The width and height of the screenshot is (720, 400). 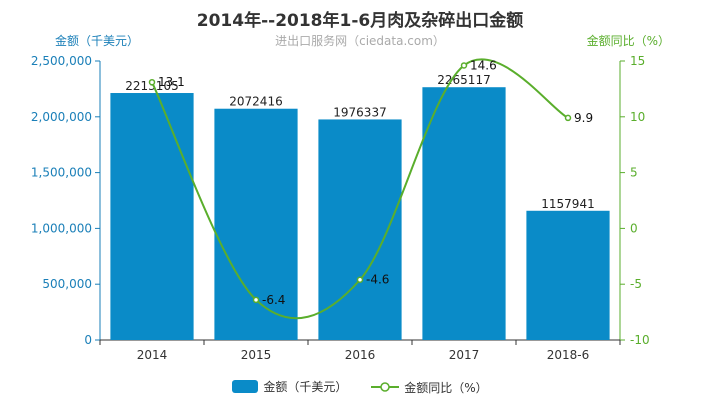 I want to click on right-axis-tick-label: 0, so click(x=634, y=228).